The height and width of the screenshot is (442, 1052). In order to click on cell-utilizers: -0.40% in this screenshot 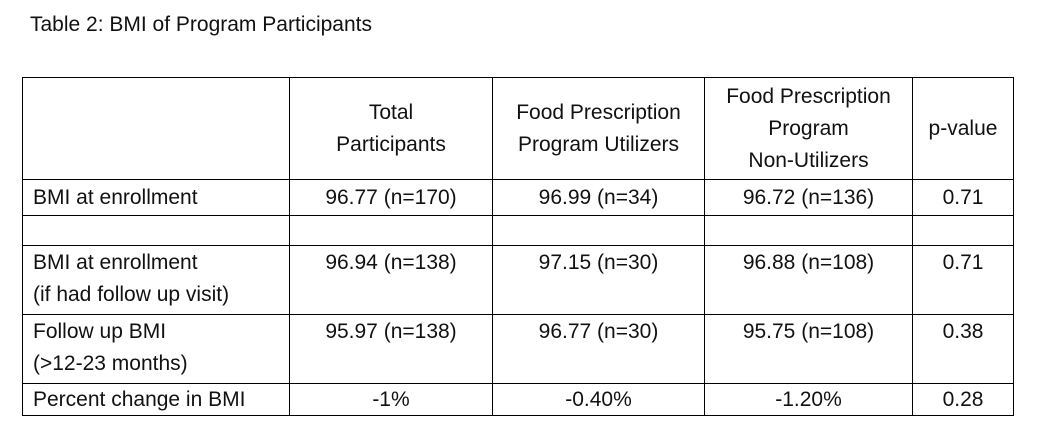, I will do `click(598, 399)`.